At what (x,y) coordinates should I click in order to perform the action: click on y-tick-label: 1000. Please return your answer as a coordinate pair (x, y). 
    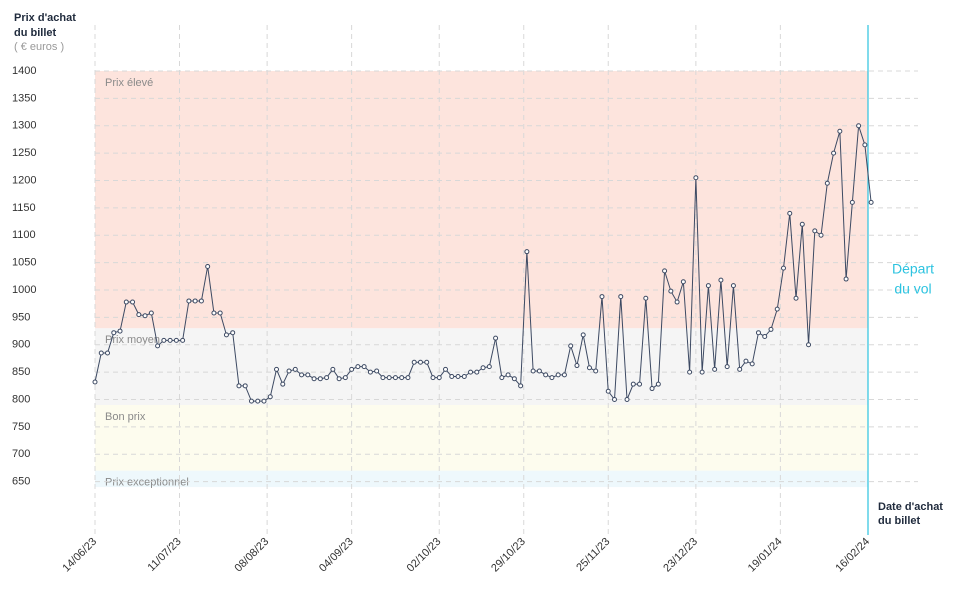
    Looking at the image, I should click on (24, 290).